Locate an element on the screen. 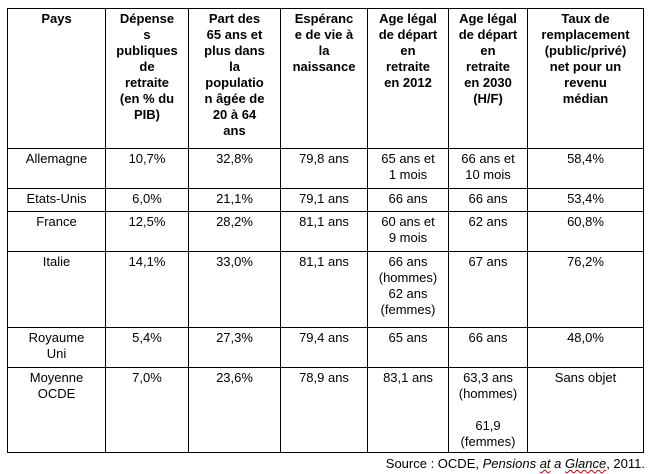  table-cell: 23,6% is located at coordinates (234, 410).